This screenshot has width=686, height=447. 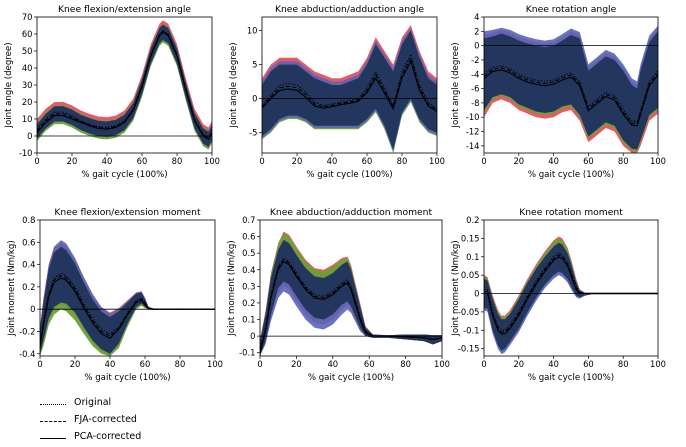 What do you see at coordinates (27, 354) in the screenshot?
I see `y-tick-label: -0.4` at bounding box center [27, 354].